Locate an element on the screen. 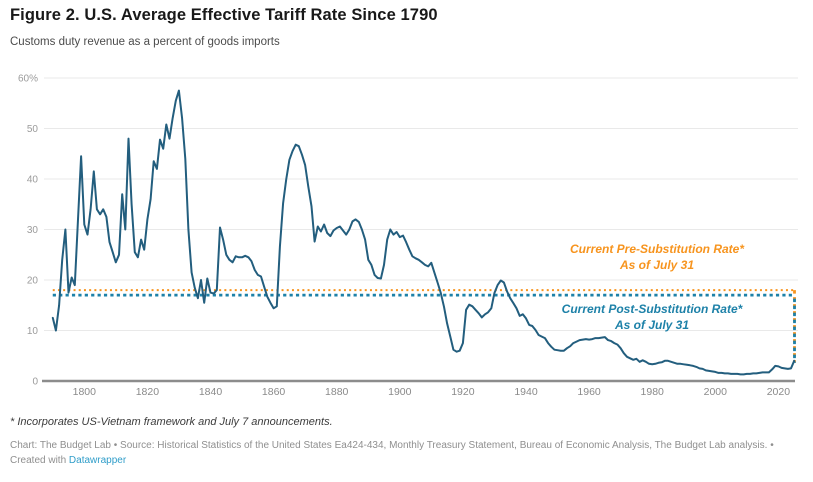 The width and height of the screenshot is (813, 482). x-tick-label: 2020 is located at coordinates (779, 392).